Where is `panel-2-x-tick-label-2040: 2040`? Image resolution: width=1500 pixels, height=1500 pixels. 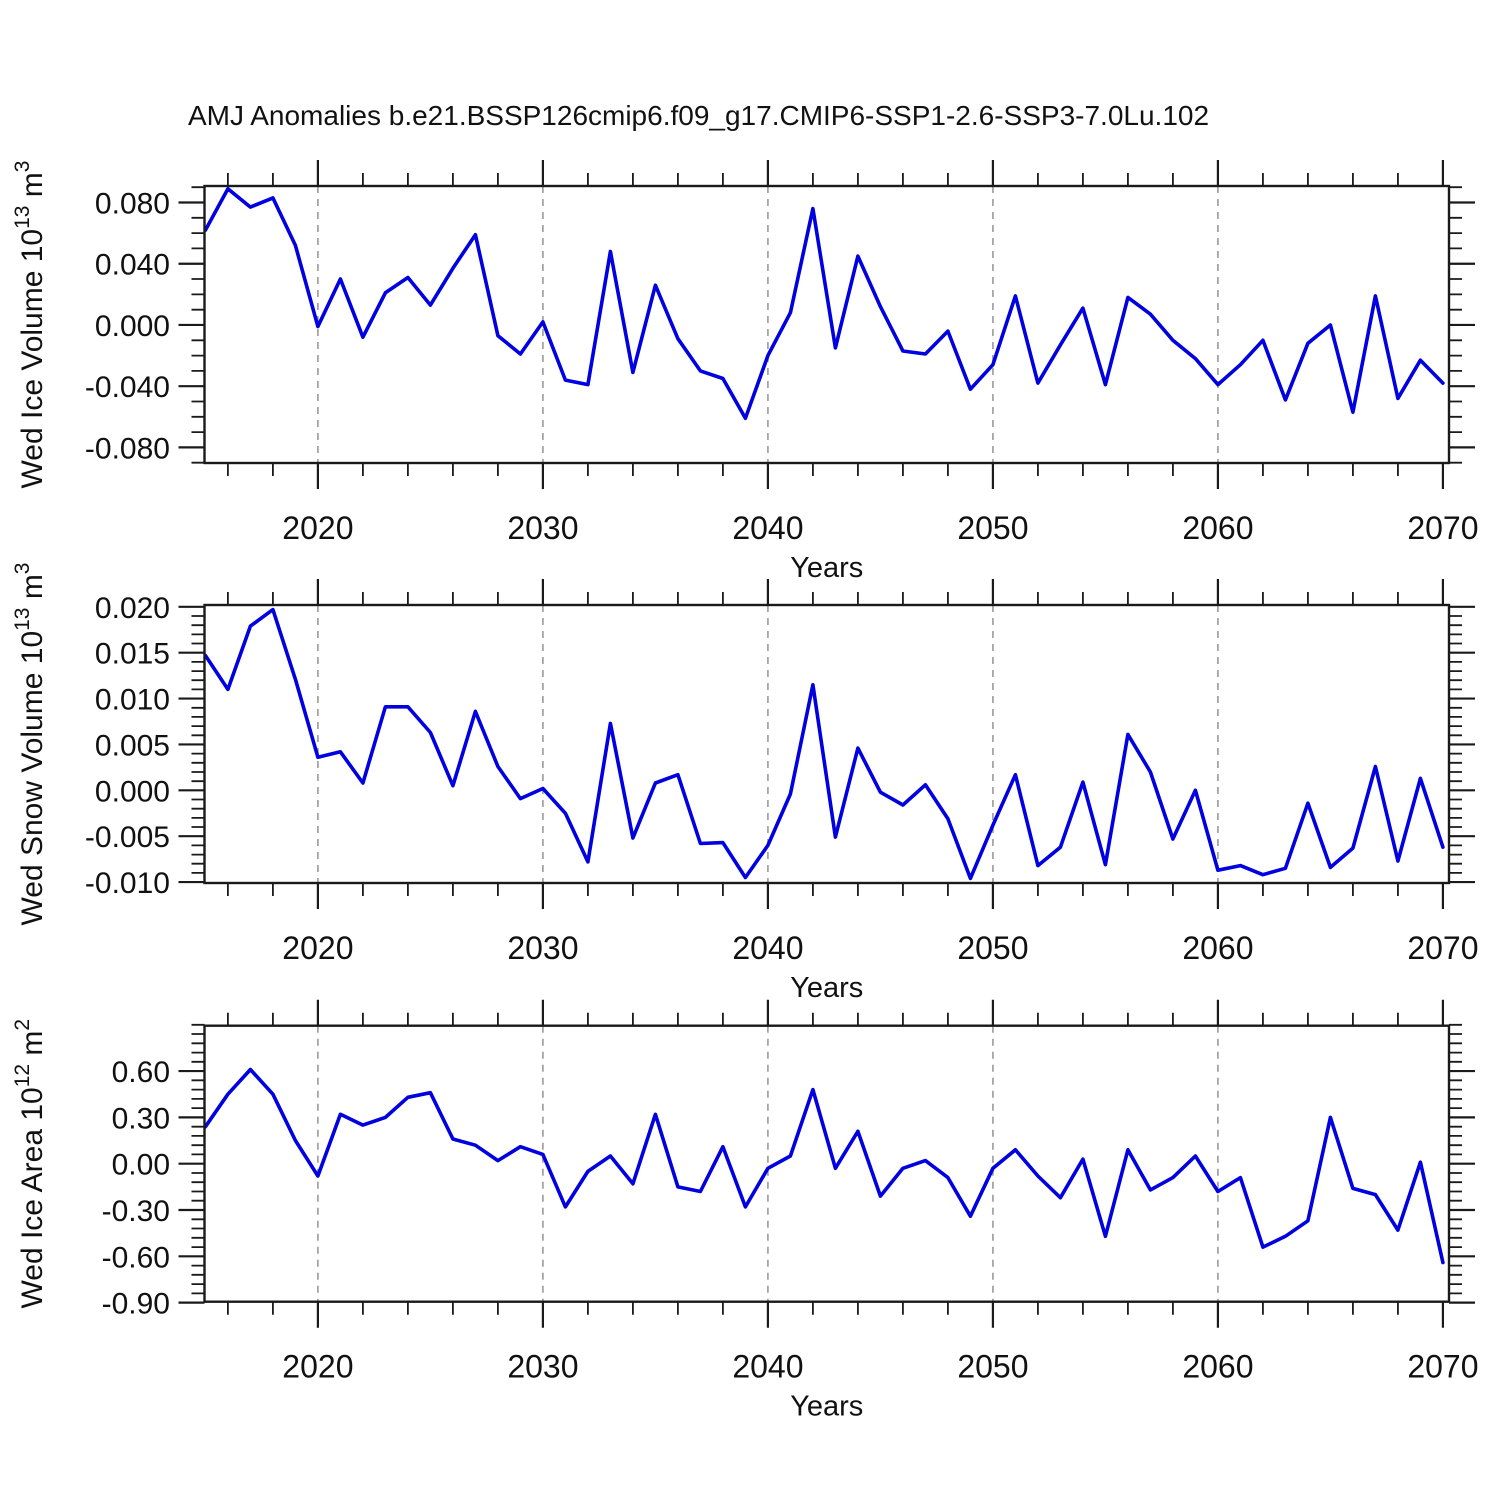 panel-2-x-tick-label-2040: 2040 is located at coordinates (767, 948).